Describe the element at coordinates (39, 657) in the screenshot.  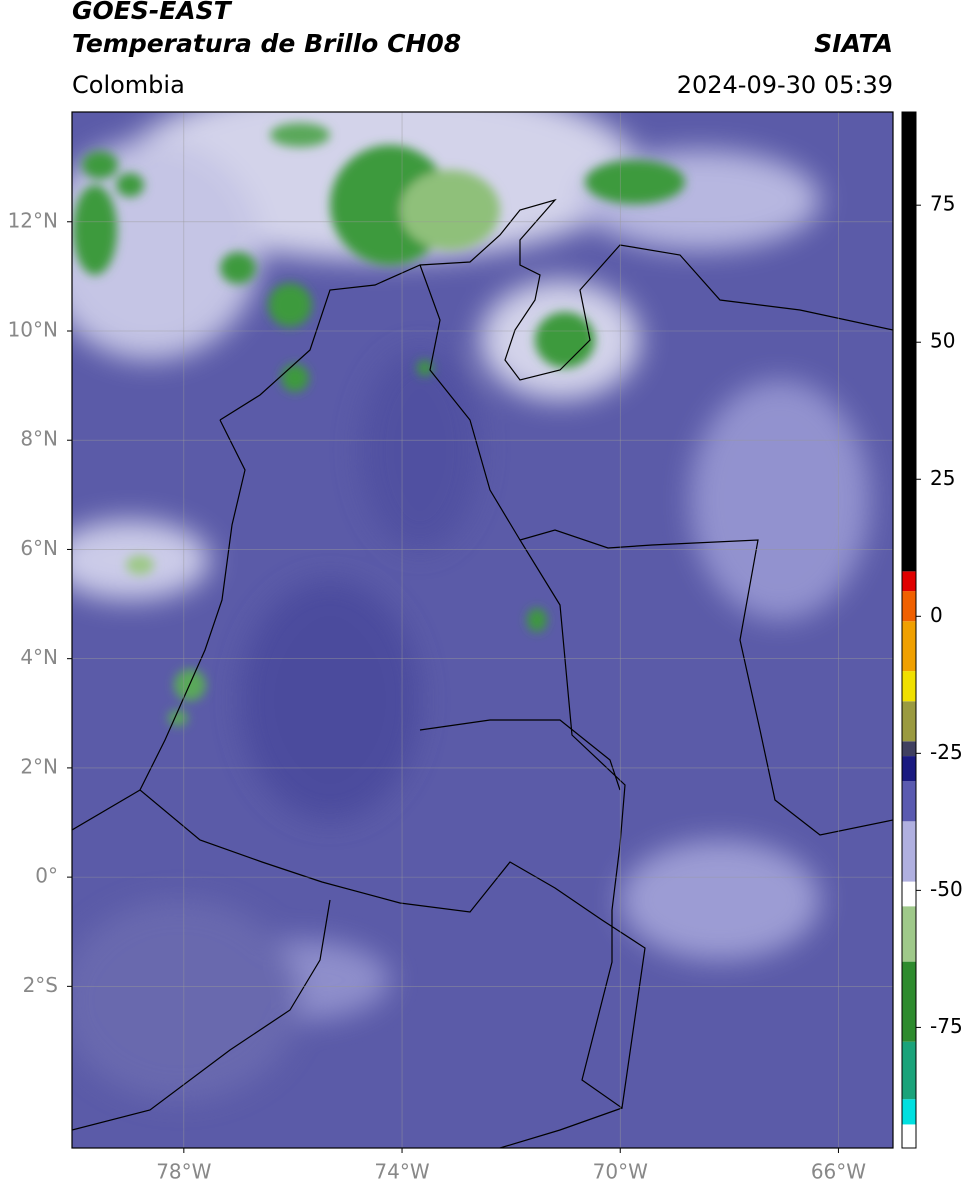
I see `y-tick-label: 4°N` at that location.